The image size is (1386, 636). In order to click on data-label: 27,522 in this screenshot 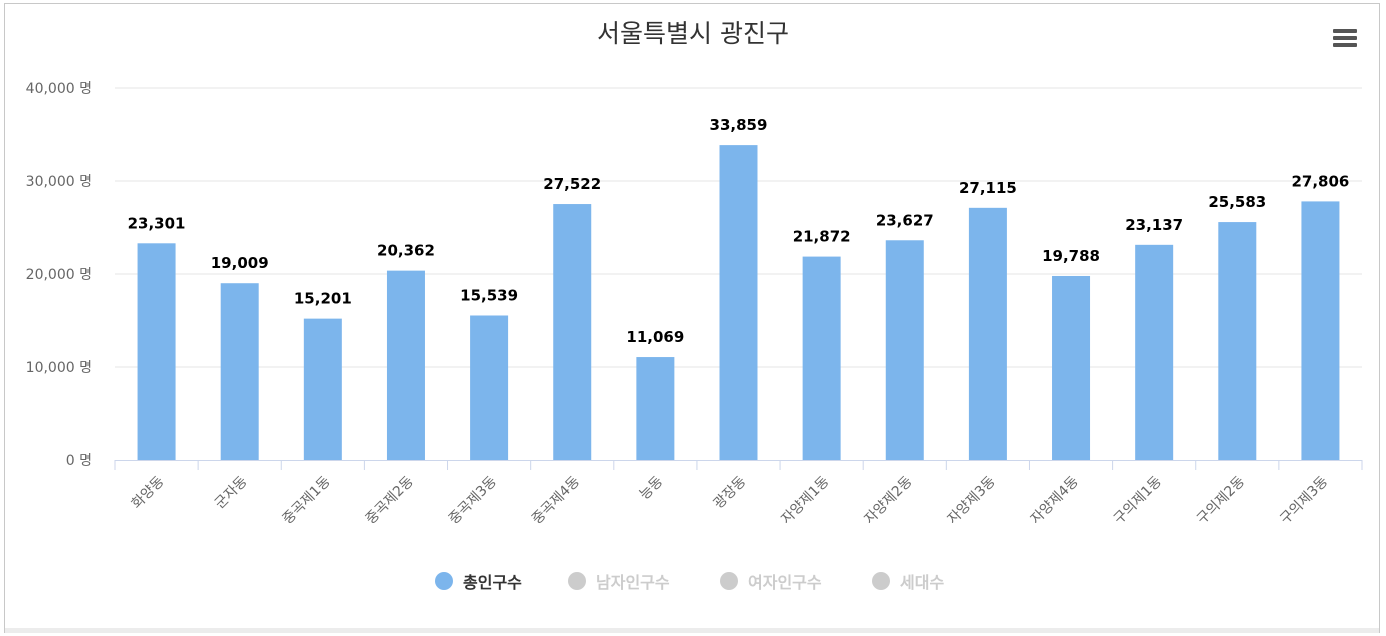, I will do `click(572, 184)`.